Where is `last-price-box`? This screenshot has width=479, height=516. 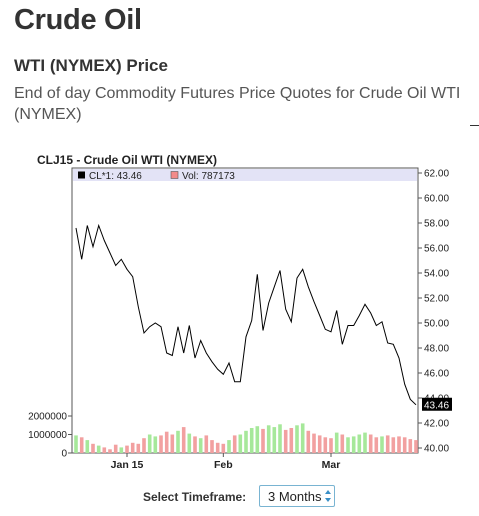
last-price-box is located at coordinates (437, 404).